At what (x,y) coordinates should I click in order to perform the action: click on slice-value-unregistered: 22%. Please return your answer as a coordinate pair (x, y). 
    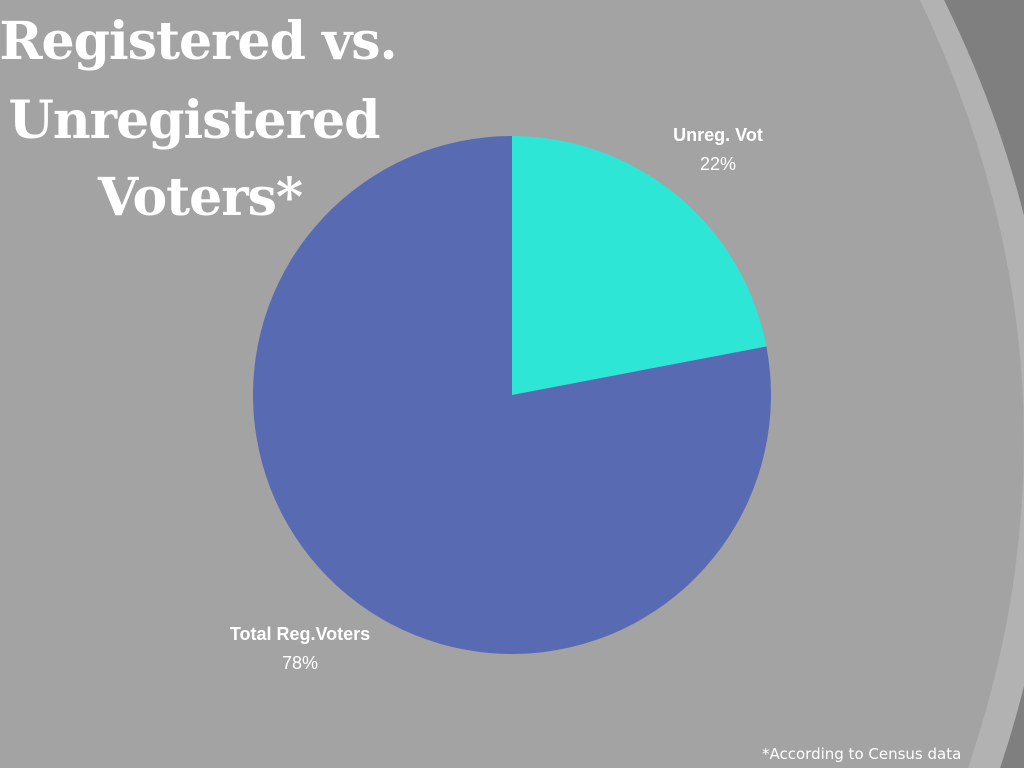
    Looking at the image, I should click on (718, 164).